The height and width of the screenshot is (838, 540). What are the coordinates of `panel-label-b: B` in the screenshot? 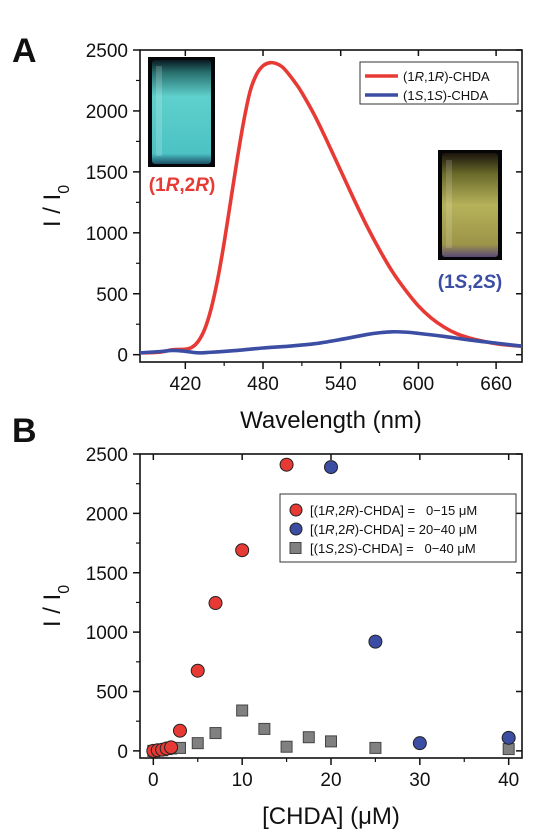 It's located at (24, 431).